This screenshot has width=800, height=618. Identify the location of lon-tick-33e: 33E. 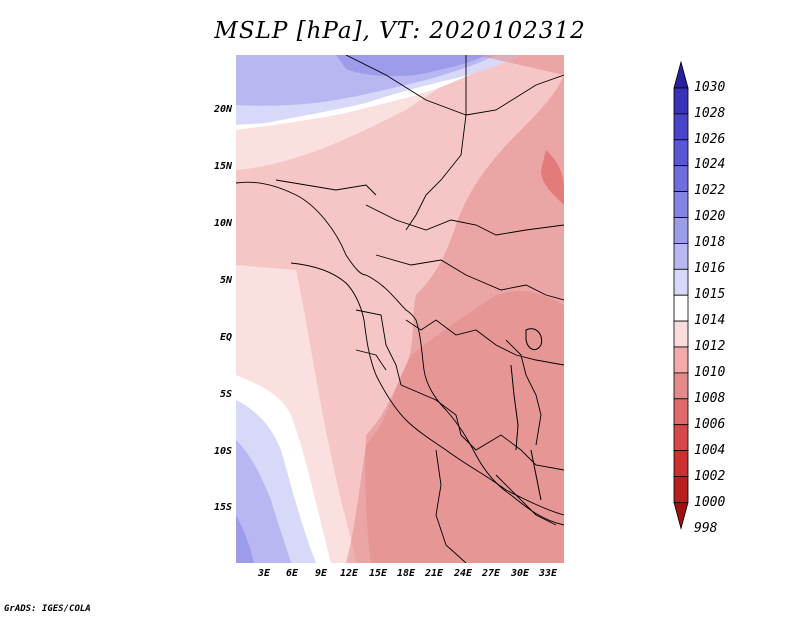
(548, 573).